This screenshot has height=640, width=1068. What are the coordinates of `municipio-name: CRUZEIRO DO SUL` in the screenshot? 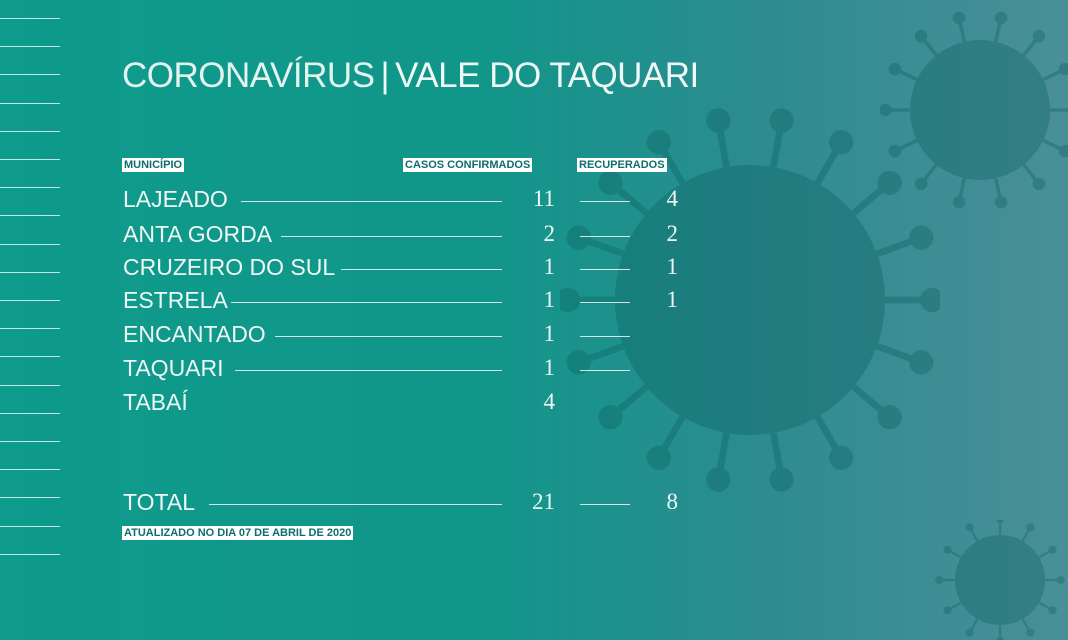 It's located at (229, 267).